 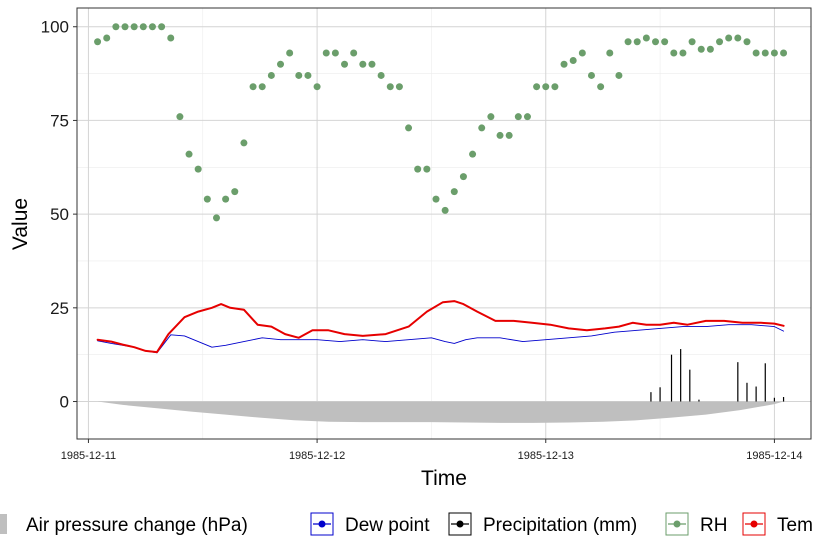 I want to click on pressure-area, so click(x=440, y=412).